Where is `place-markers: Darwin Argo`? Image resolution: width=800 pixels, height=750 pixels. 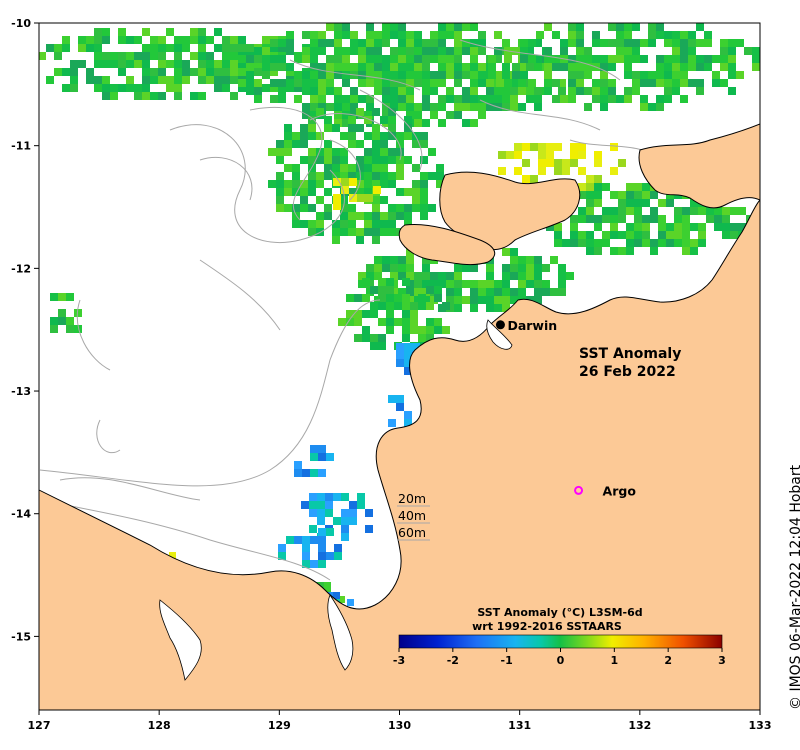 place-markers: Darwin Argo is located at coordinates (565, 408).